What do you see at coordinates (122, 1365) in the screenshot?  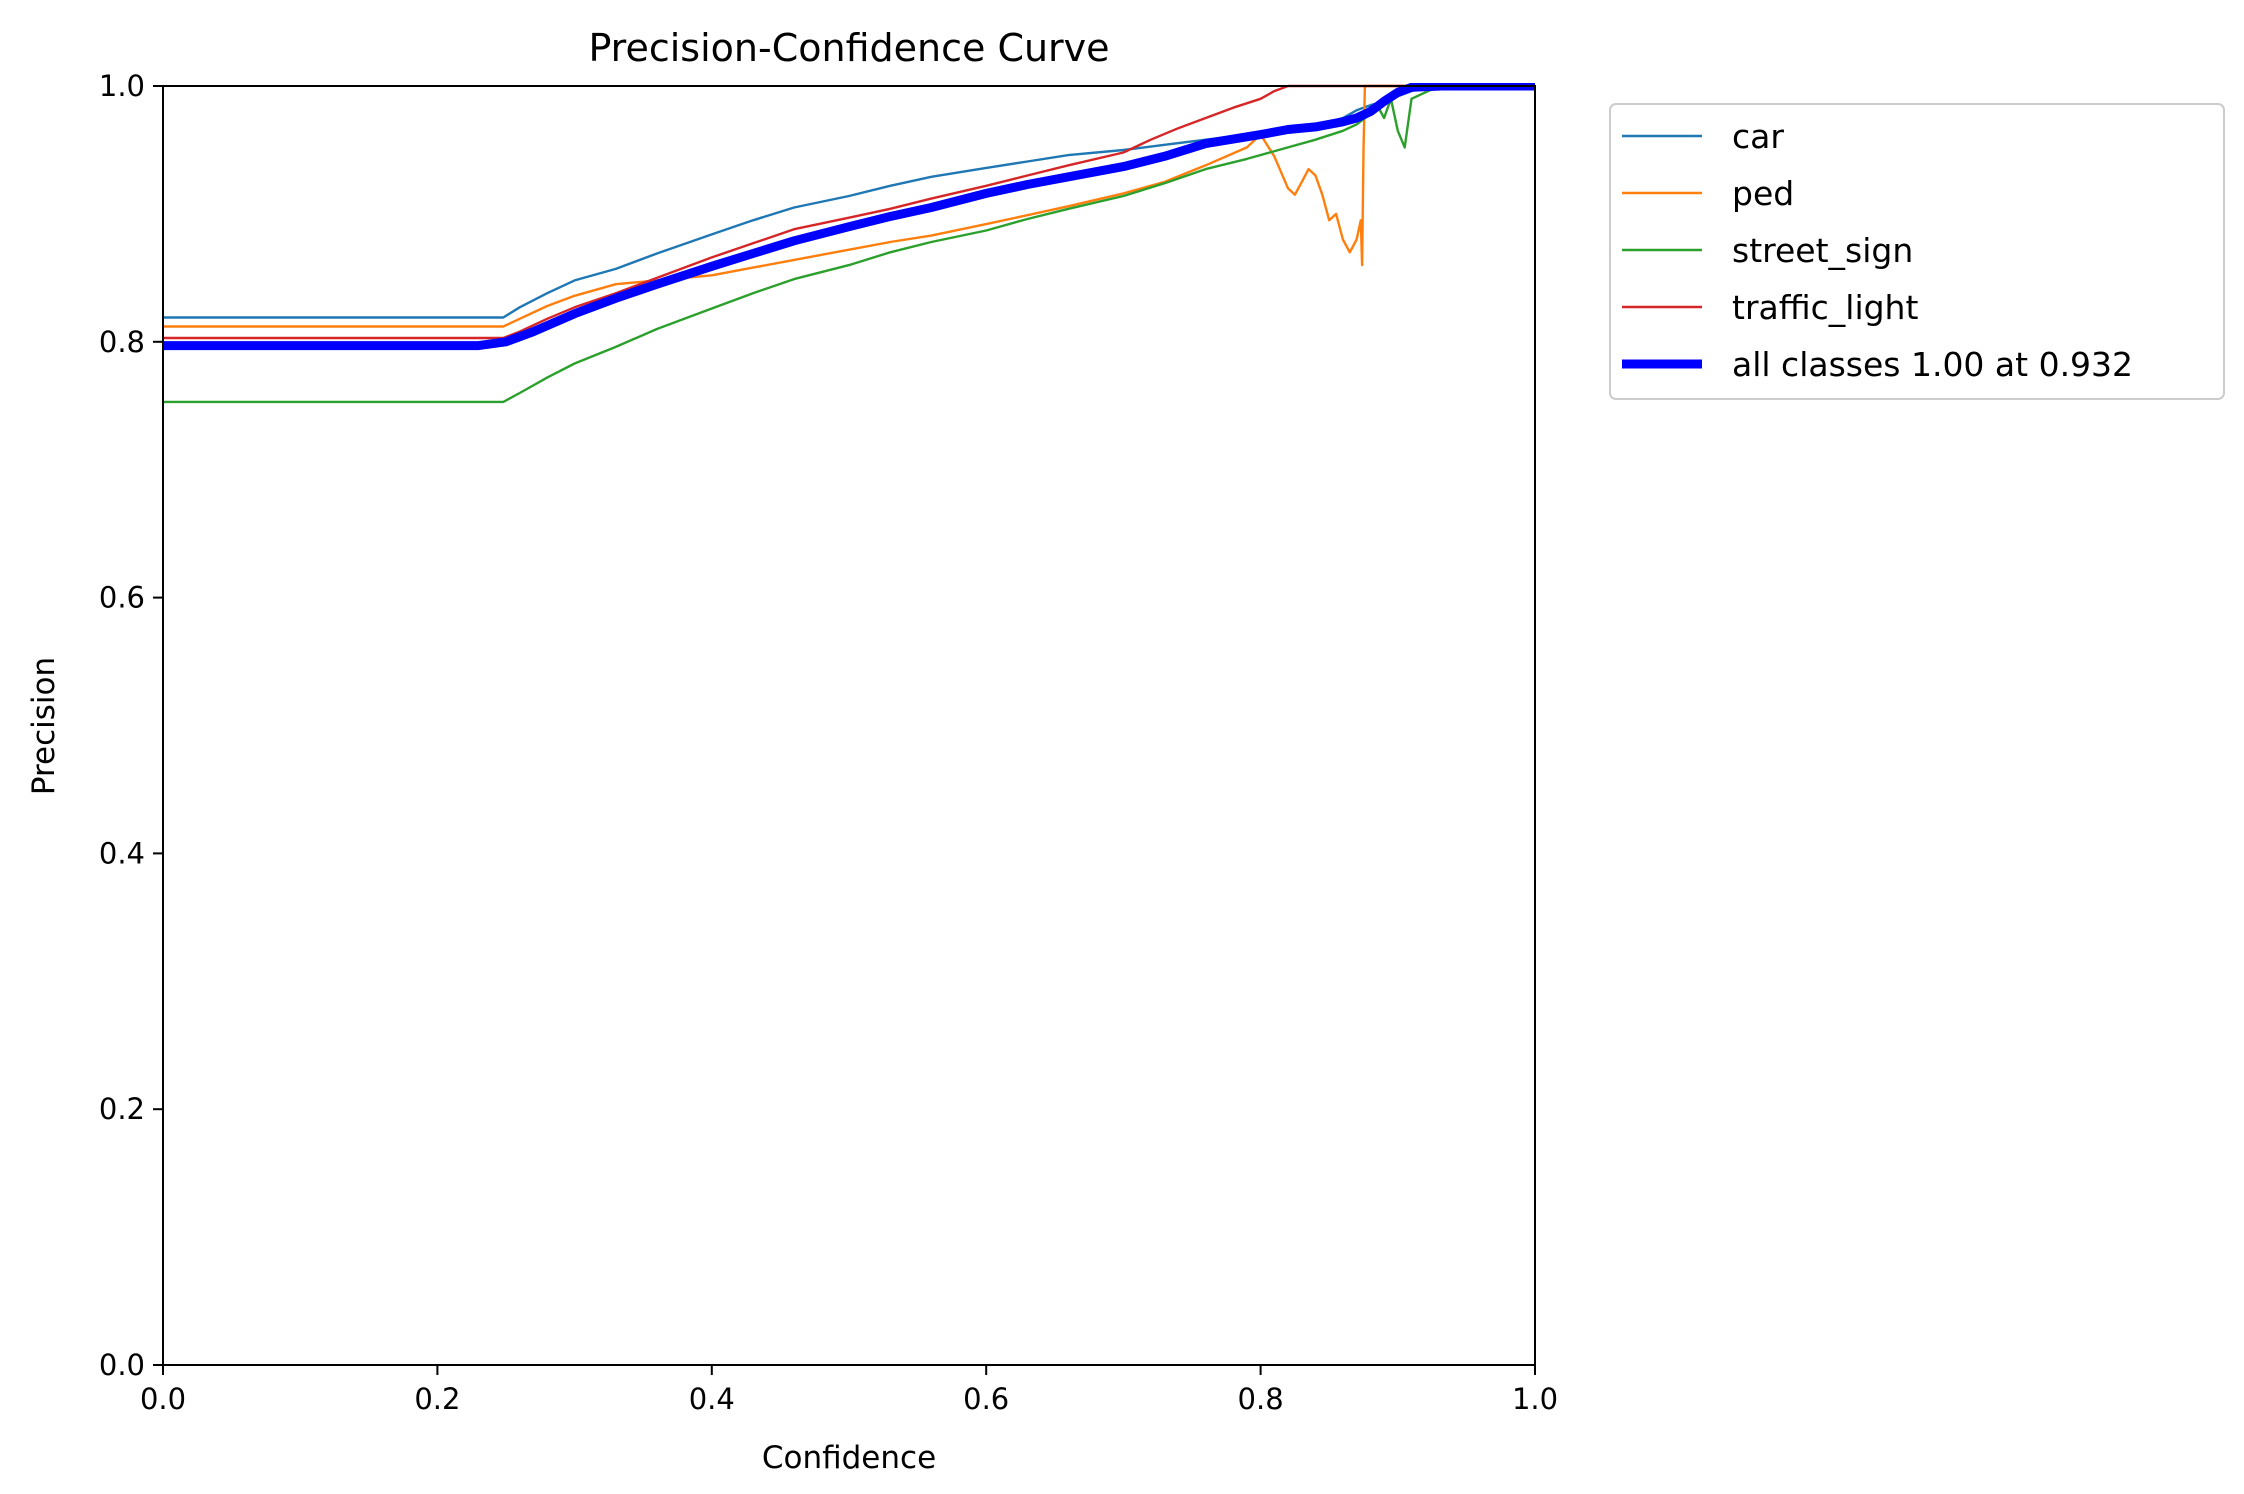 I see `y-tick-label: 0.0` at bounding box center [122, 1365].